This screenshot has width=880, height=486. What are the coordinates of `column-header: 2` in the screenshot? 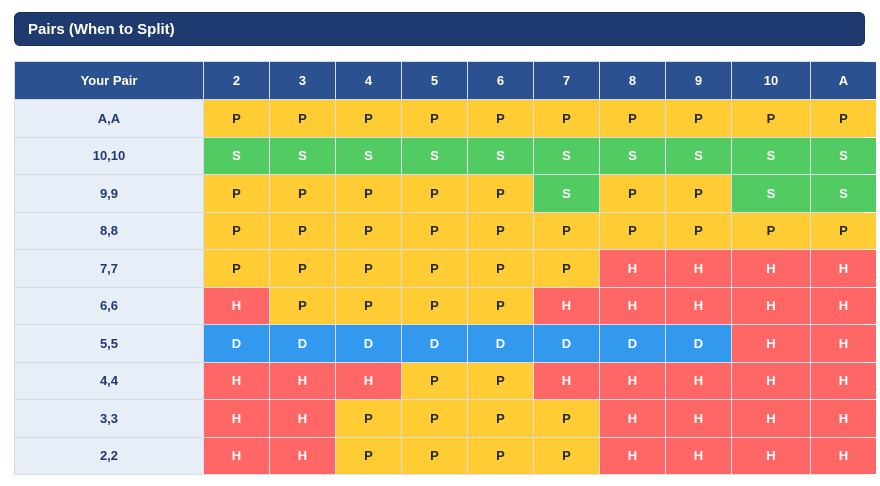 It's located at (236, 80).